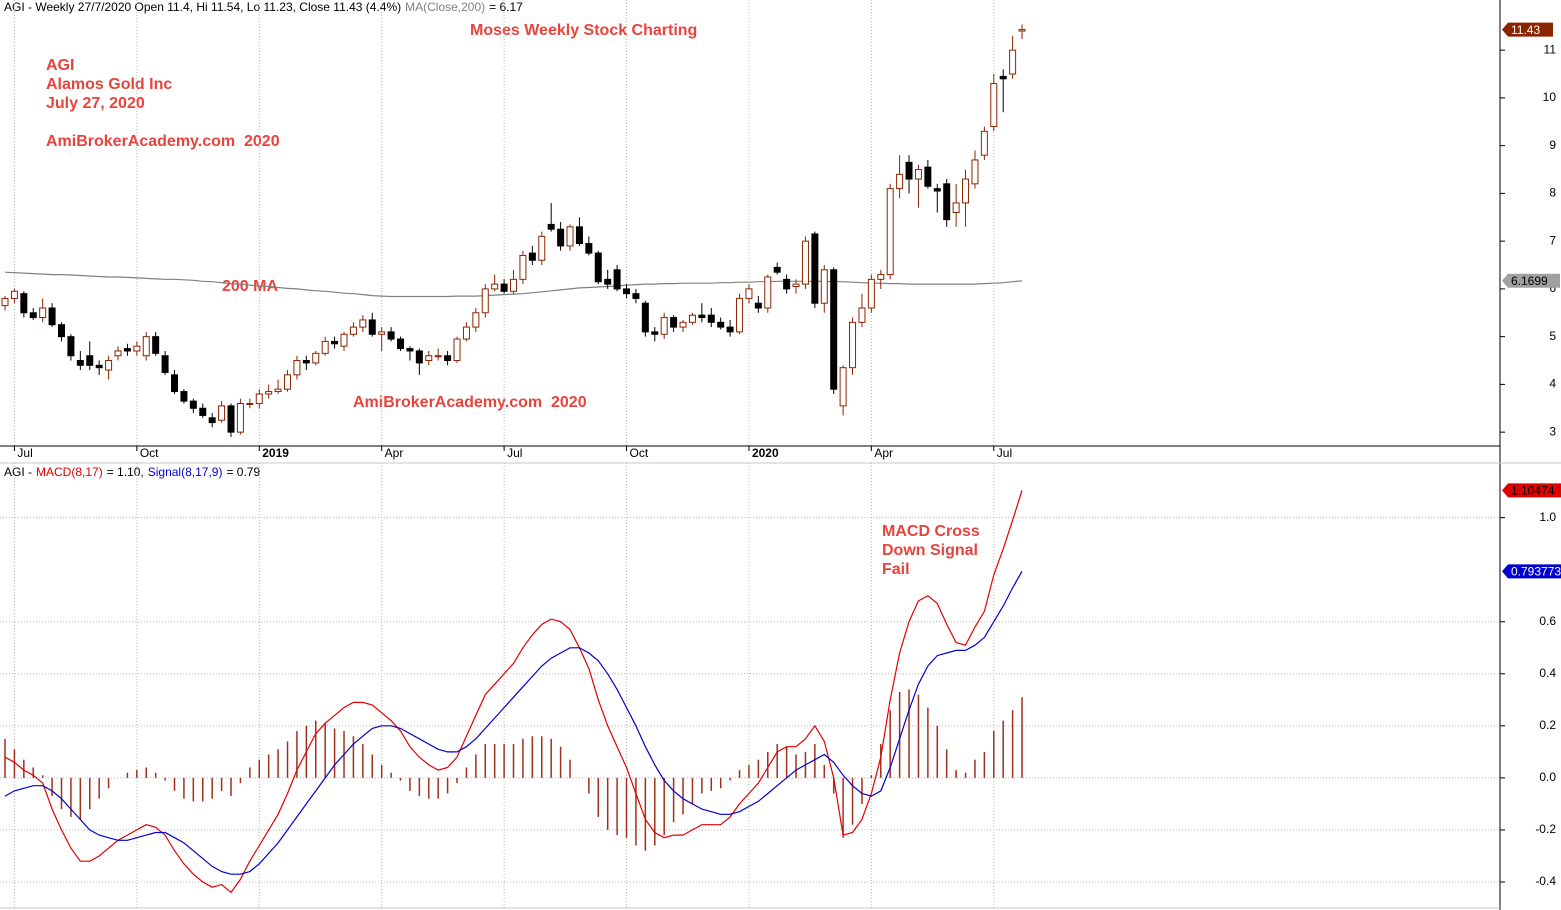 This screenshot has width=1561, height=910. I want to click on y-tick-label: 1.0, so click(1547, 517).